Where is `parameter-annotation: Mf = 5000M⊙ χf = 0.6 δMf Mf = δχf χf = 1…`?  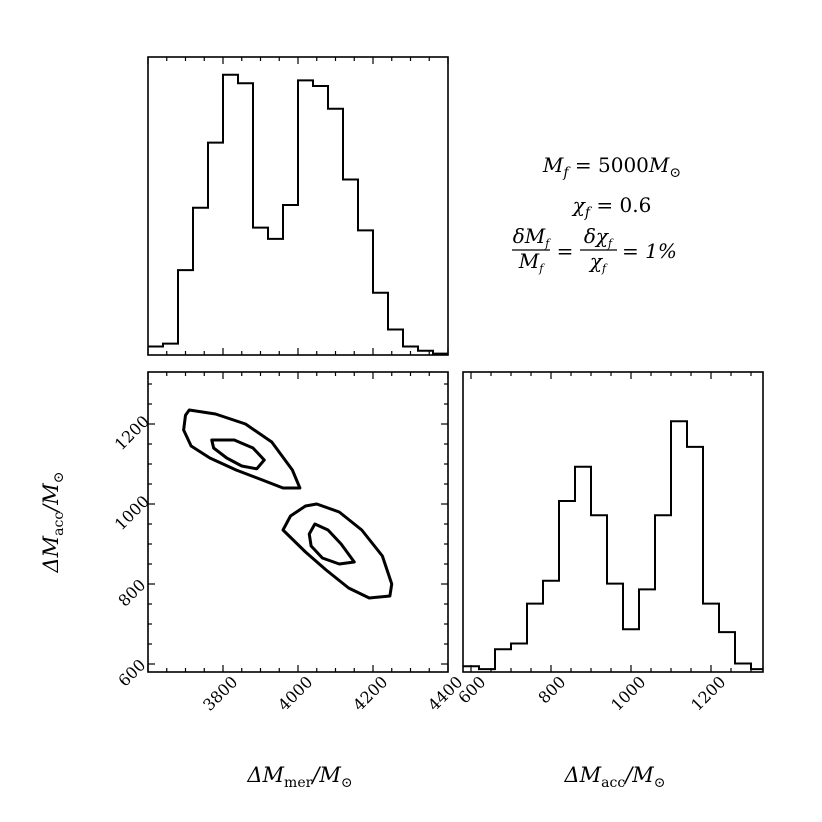
parameter-annotation: Mf = 5000M⊙ χf = 0.6 δMf Mf = δχf χf = 1… is located at coordinates (596, 214).